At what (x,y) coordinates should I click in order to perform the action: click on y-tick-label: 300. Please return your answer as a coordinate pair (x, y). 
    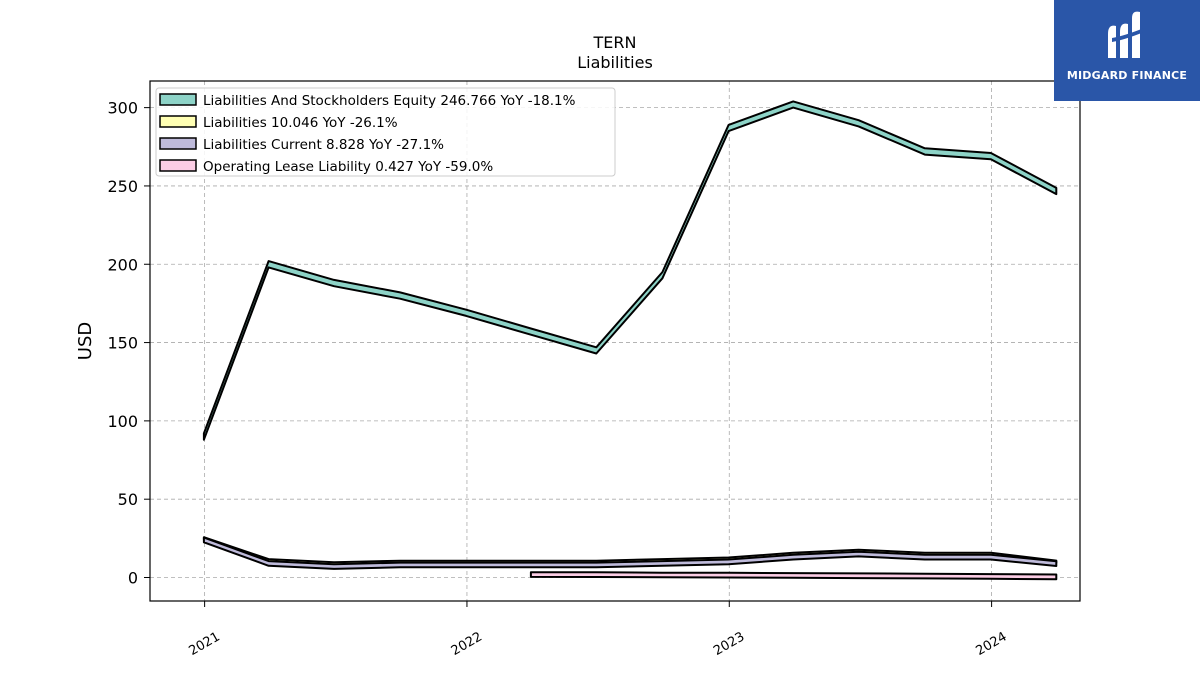
    Looking at the image, I should click on (122, 108).